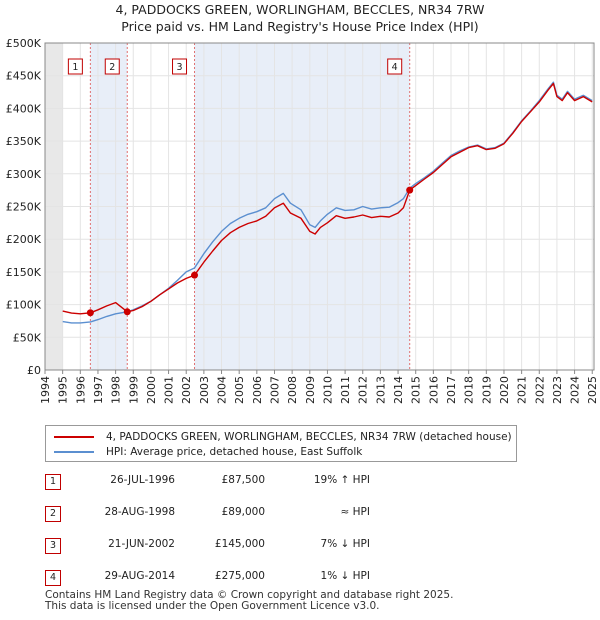  Describe the element at coordinates (24, 305) in the screenshot. I see `y-tick-label: £100K` at that location.